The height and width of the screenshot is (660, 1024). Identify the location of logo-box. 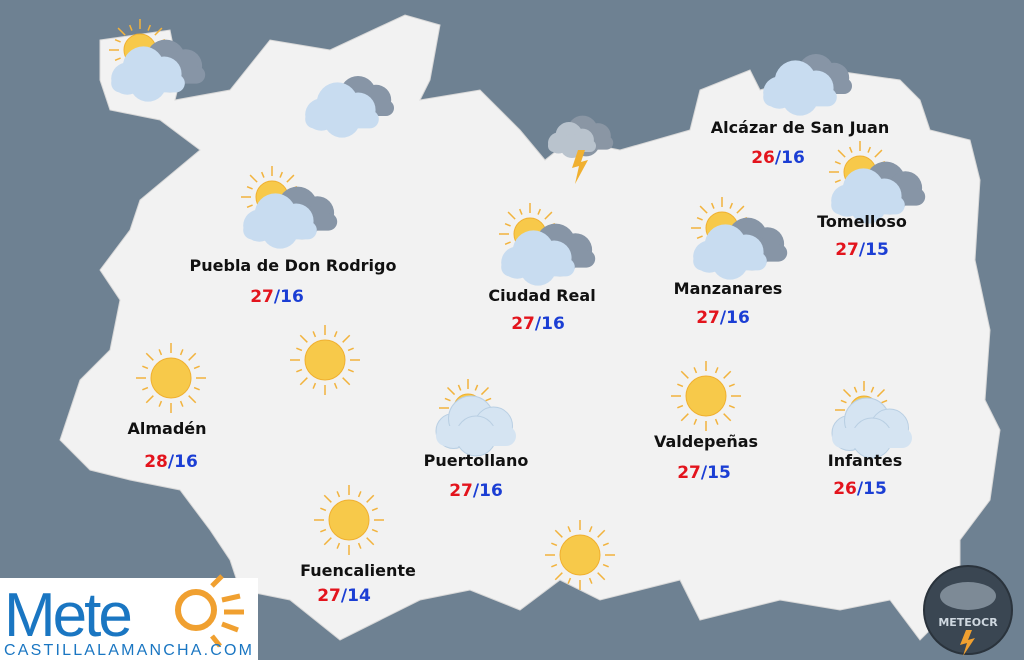
(129, 619).